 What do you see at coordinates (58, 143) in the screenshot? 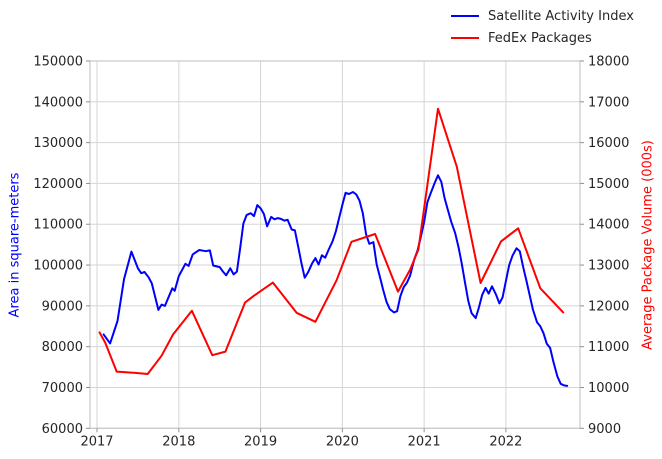
I see `y-left-tick-label: 130000` at bounding box center [58, 143].